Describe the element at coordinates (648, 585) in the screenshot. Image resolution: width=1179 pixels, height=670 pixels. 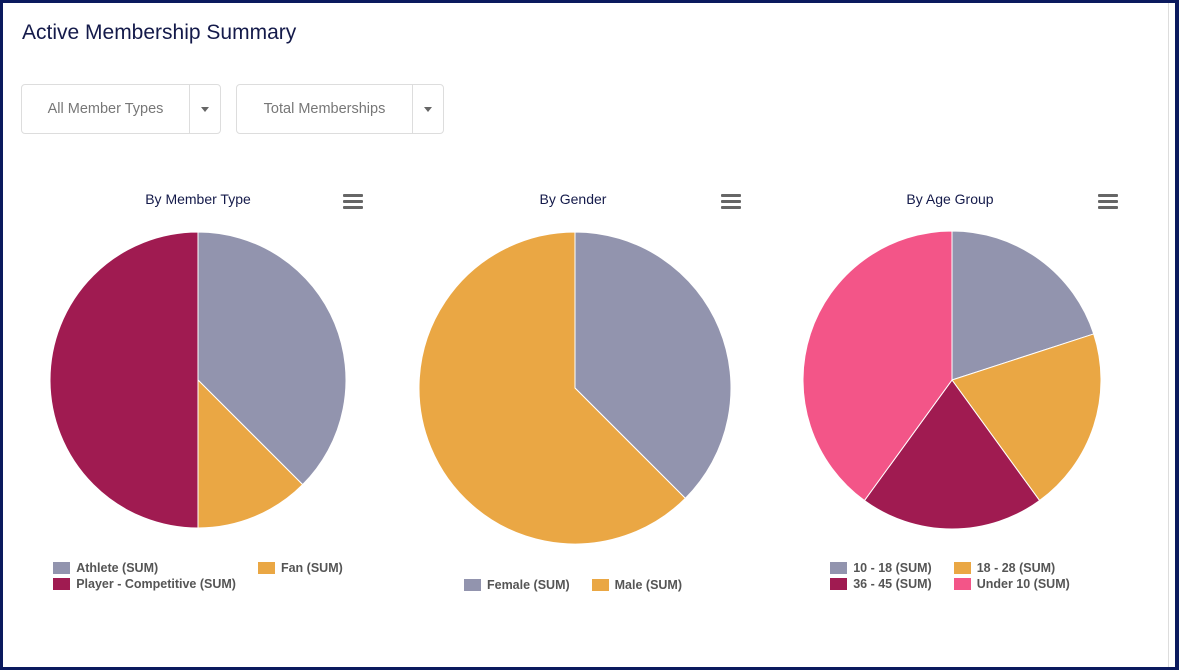
I see `legend-label: Male (SUM)` at that location.